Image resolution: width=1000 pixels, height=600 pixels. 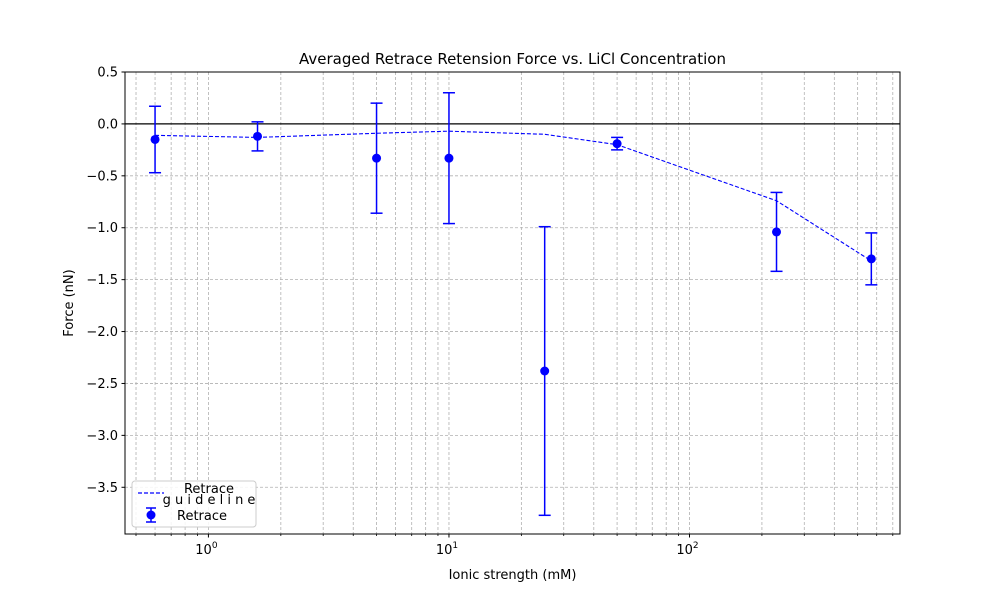 I want to click on legend-errorbar-swatch, so click(x=151, y=515).